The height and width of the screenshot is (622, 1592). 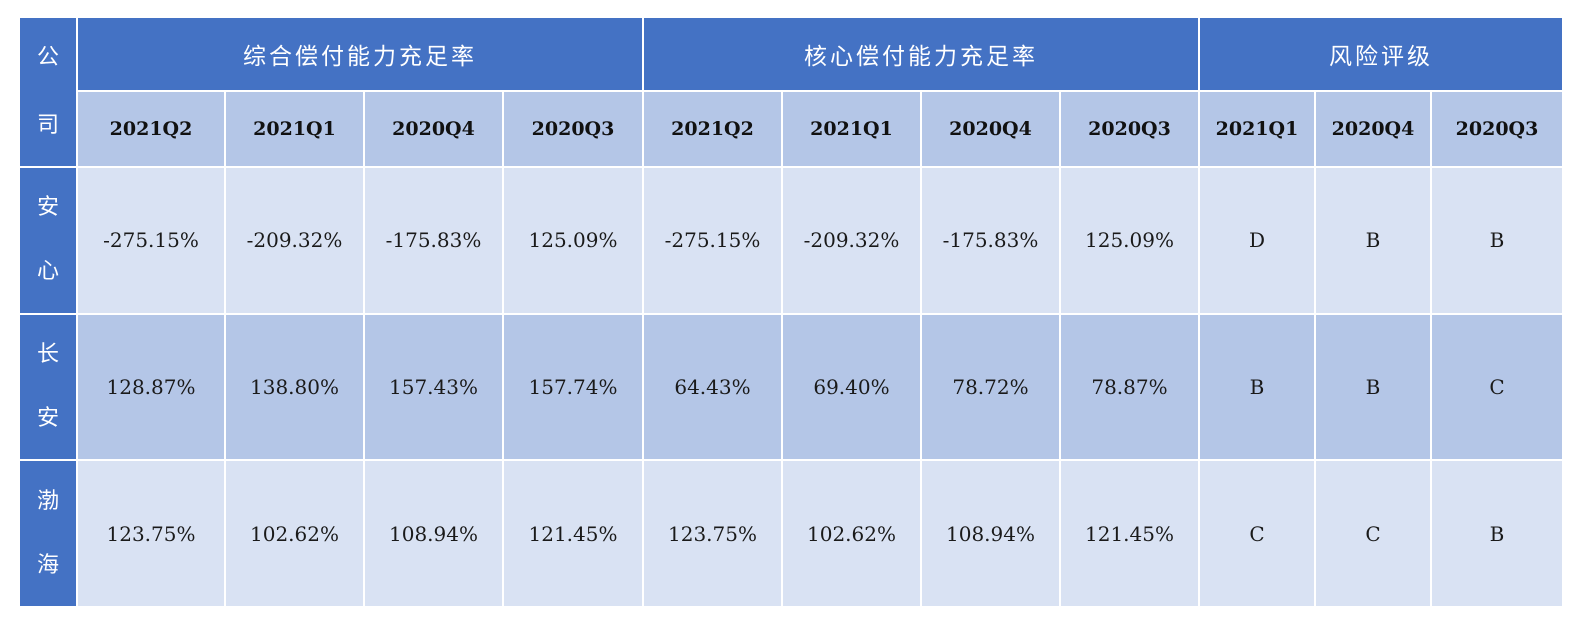 I want to click on comprehensive-value: -275.15%, so click(x=151, y=240).